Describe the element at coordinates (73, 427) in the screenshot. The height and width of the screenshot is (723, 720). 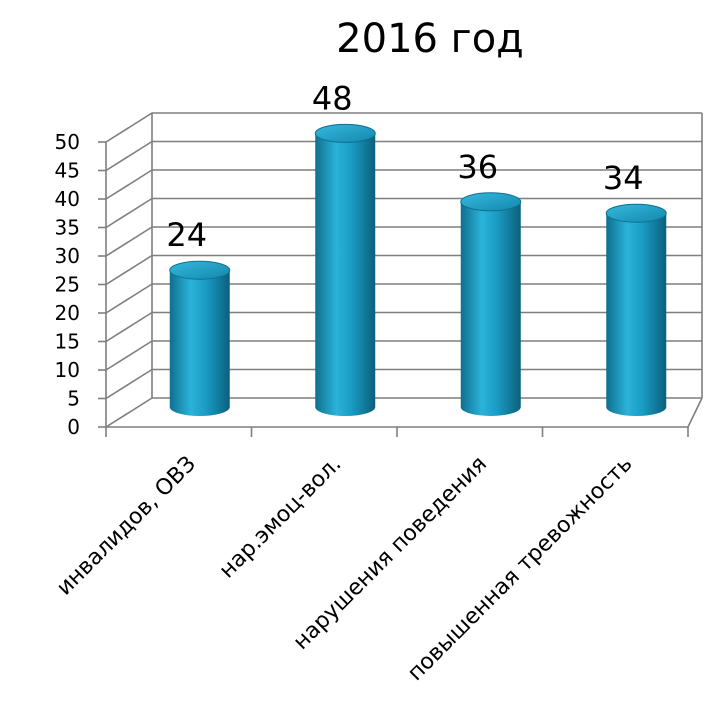
I see `y-tick-label: 0` at that location.